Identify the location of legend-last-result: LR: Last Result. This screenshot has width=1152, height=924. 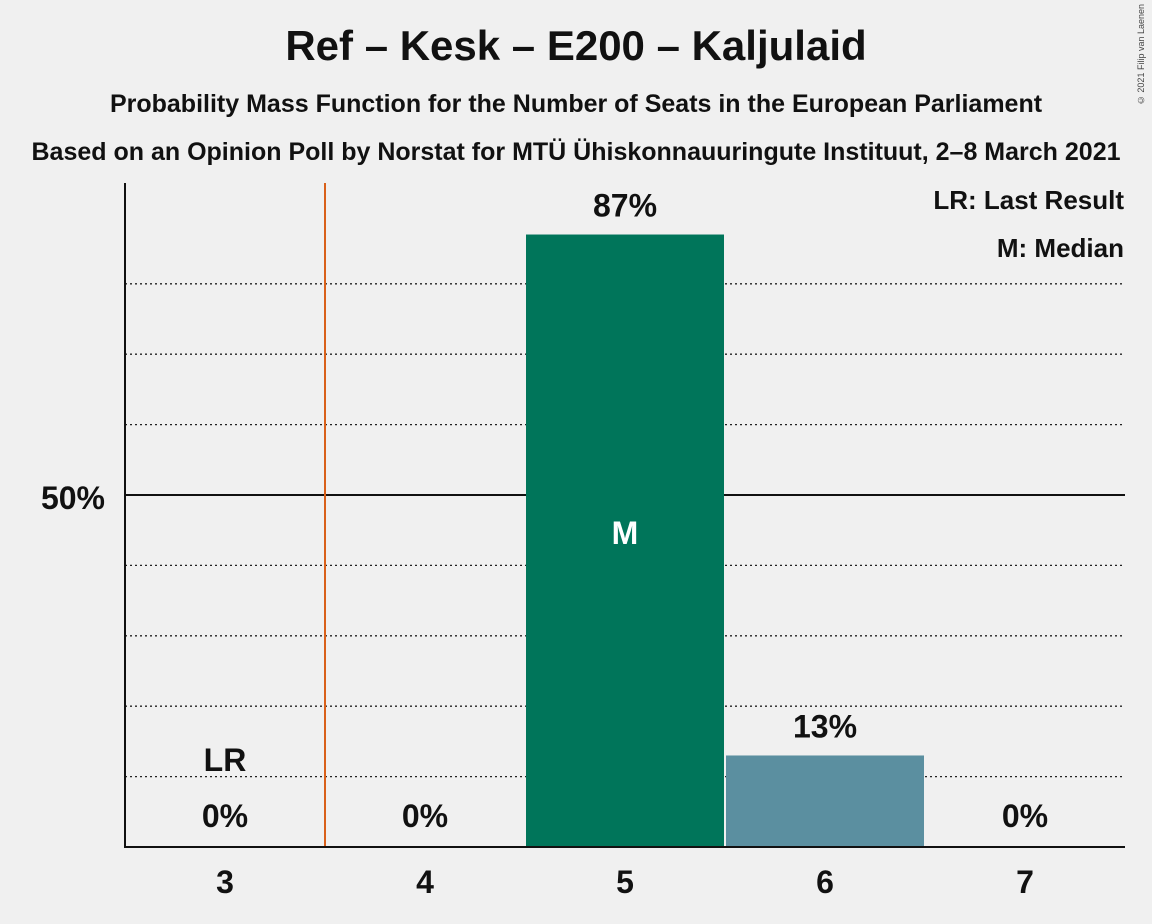
(1028, 200).